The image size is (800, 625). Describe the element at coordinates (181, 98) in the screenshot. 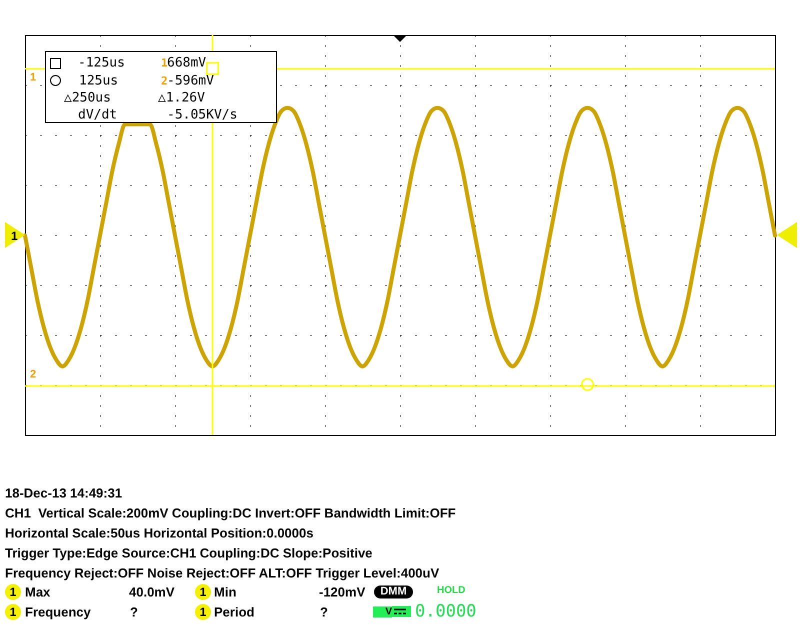

I see `text: △1.26V` at that location.